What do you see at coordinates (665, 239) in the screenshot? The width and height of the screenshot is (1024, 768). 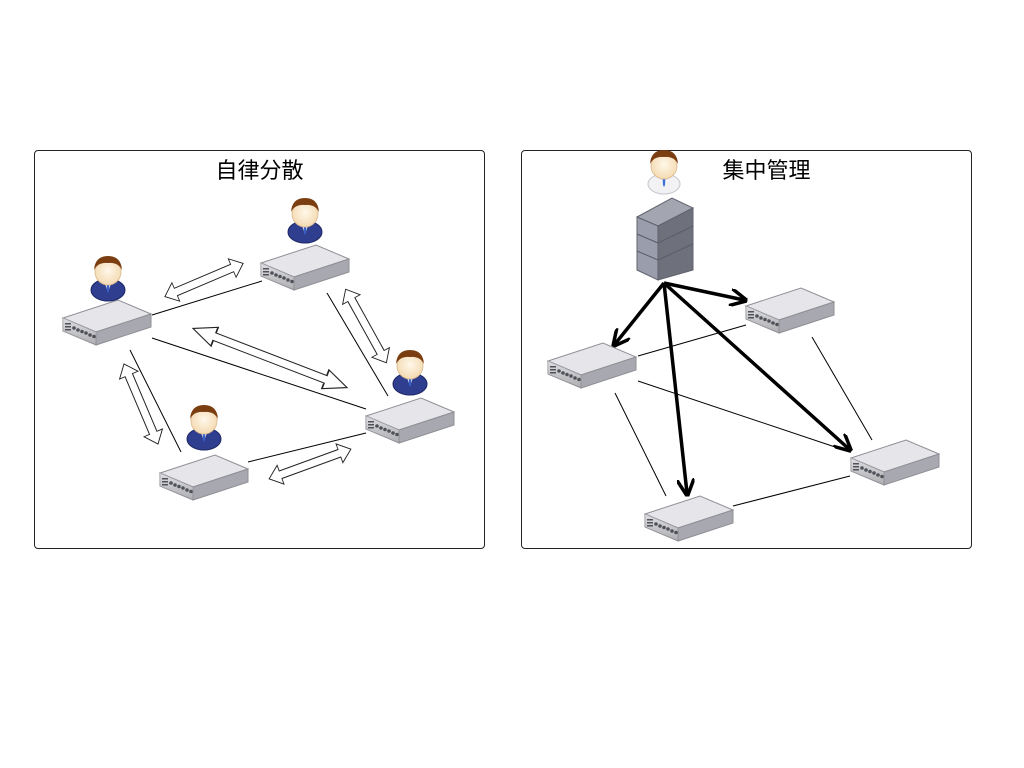 I see `server-icon` at bounding box center [665, 239].